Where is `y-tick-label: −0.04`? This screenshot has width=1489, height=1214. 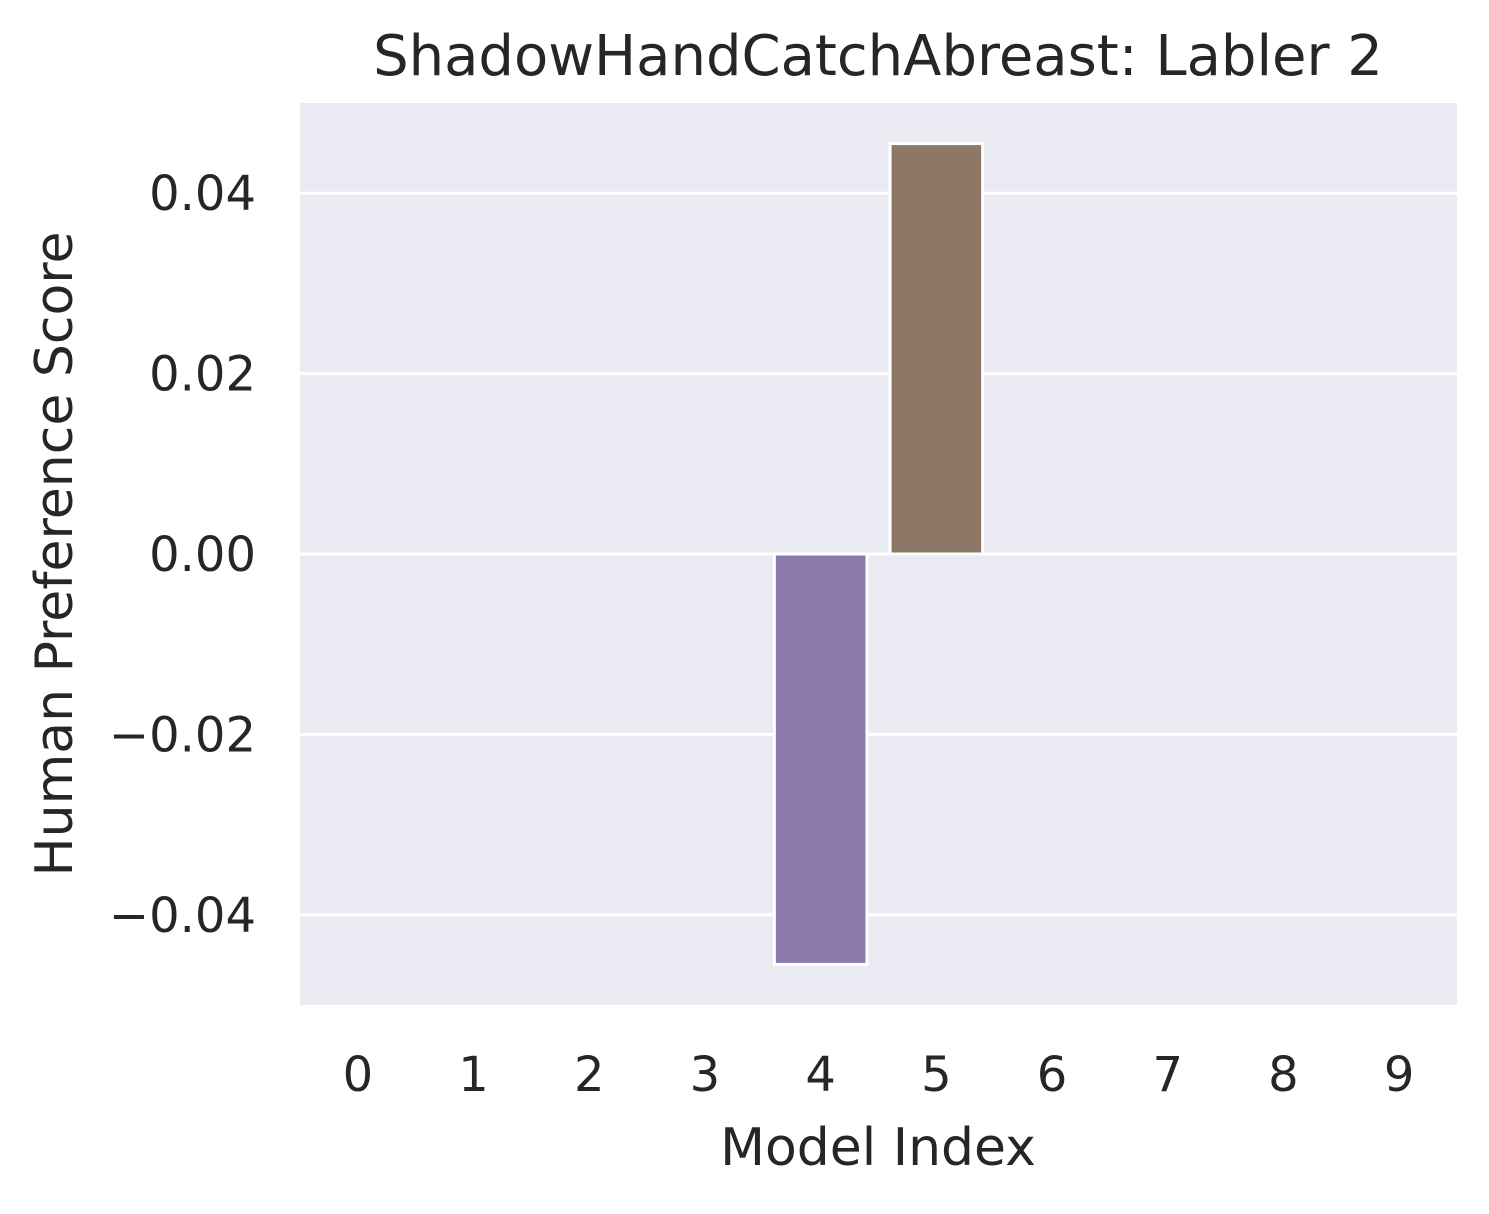
y-tick-label: −0.04 is located at coordinates (182, 916).